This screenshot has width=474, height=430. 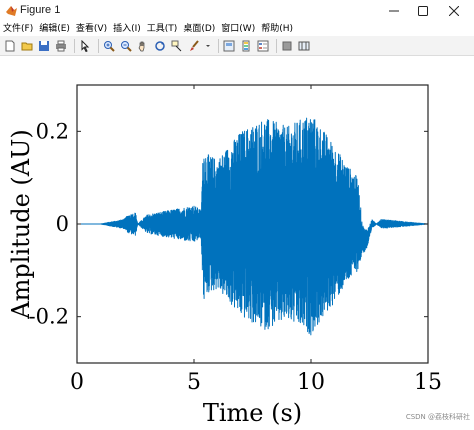 I want to click on minimize-icon, so click(x=394, y=11).